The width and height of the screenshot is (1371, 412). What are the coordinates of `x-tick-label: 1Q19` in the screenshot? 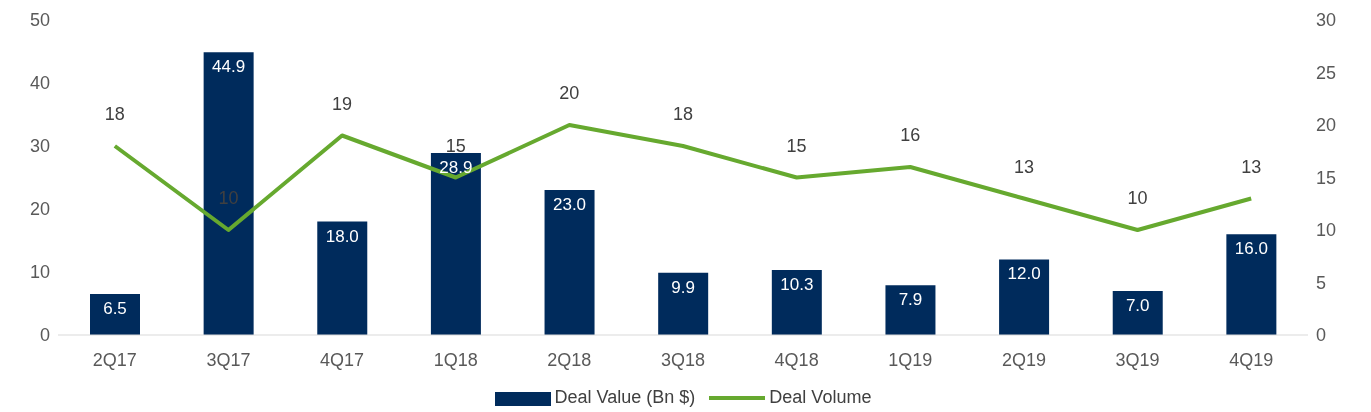 It's located at (910, 359).